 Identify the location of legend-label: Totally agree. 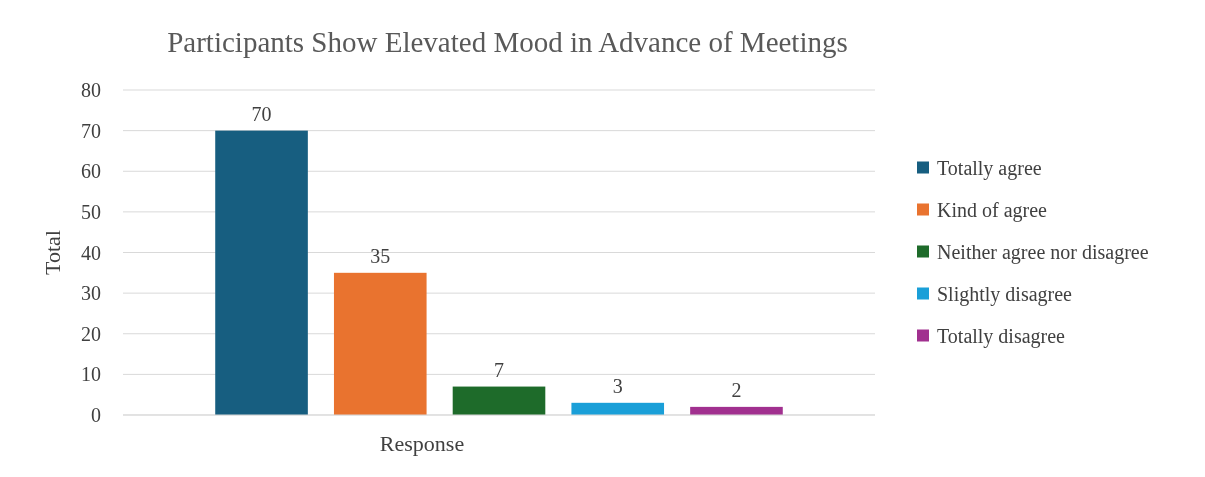
(989, 168).